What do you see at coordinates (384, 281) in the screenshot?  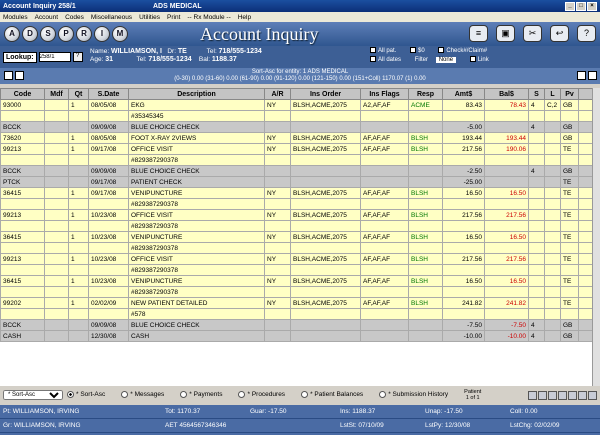 I see `table-cell: AF,AF,AF` at bounding box center [384, 281].